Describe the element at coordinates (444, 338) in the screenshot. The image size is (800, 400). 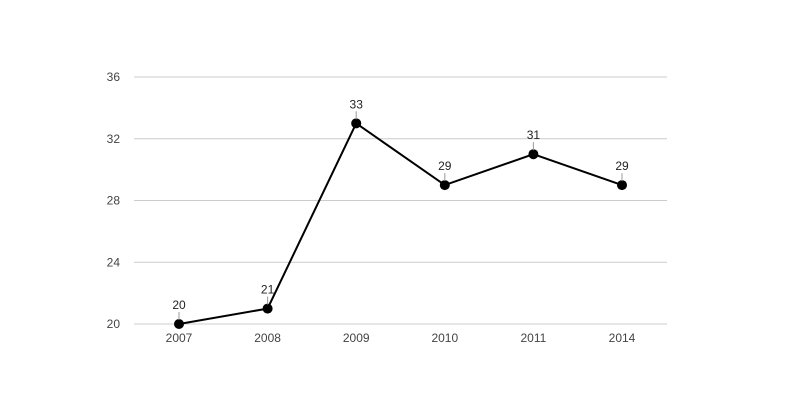
I see `x-tick-label: 2010` at that location.